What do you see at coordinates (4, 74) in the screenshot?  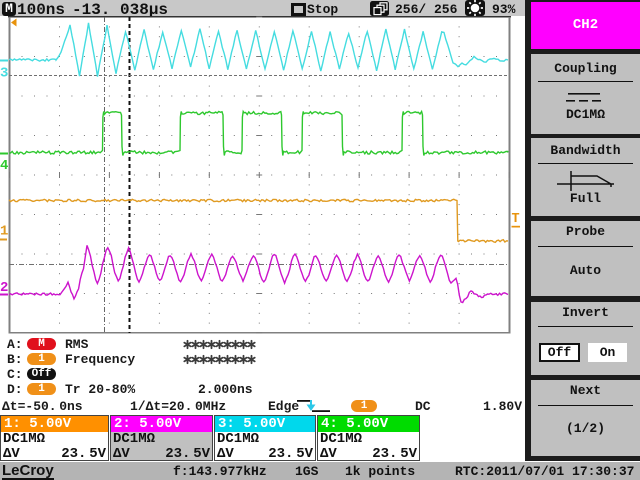 I see `svg-text: 3` at bounding box center [4, 74].